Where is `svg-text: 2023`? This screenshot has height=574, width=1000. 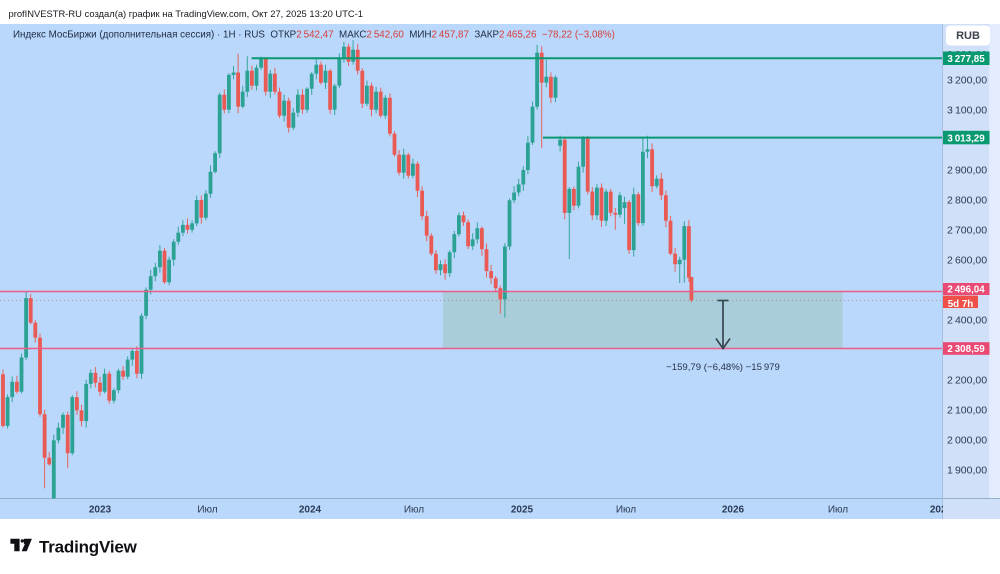
svg-text: 2023 is located at coordinates (100, 510).